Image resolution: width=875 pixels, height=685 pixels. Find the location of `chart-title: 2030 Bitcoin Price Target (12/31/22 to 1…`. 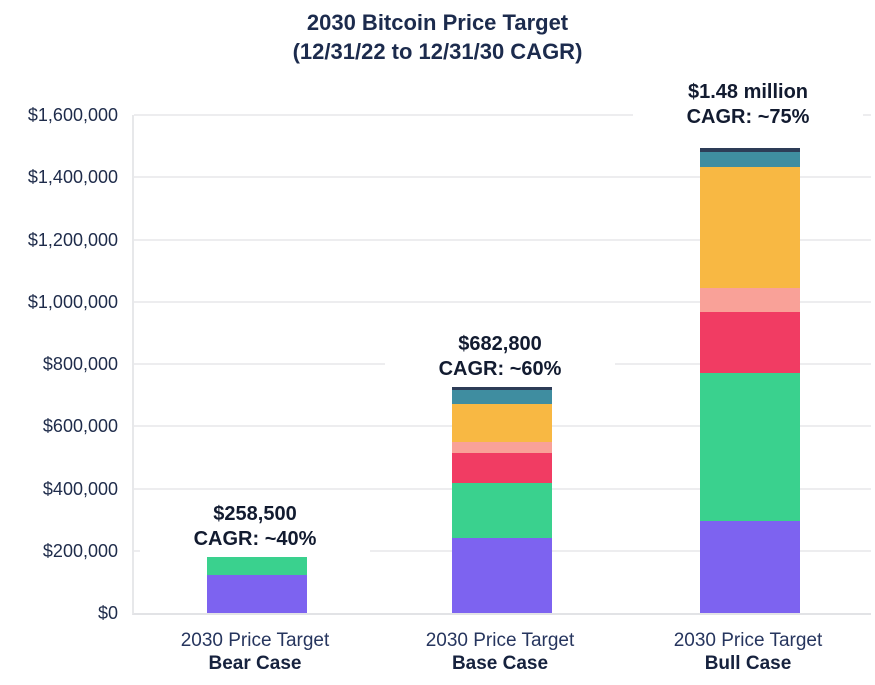

chart-title: 2030 Bitcoin Price Target (12/31/22 to 1… is located at coordinates (437, 37).